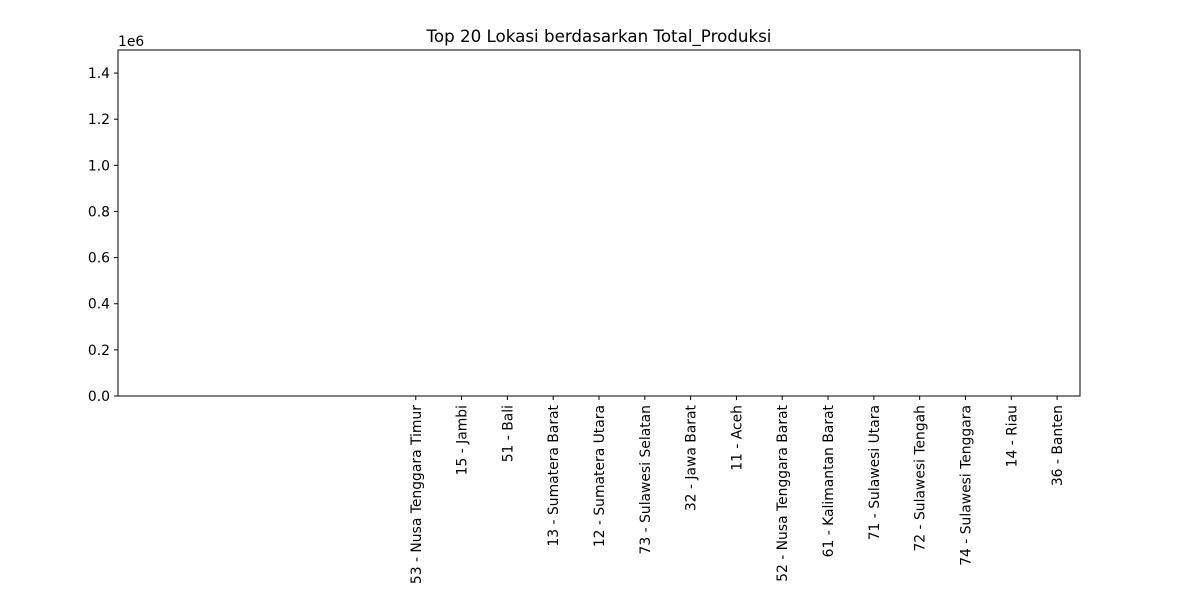 This screenshot has height=604, width=1200. Describe the element at coordinates (99, 120) in the screenshot. I see `y-tick-label: 1.2` at that location.